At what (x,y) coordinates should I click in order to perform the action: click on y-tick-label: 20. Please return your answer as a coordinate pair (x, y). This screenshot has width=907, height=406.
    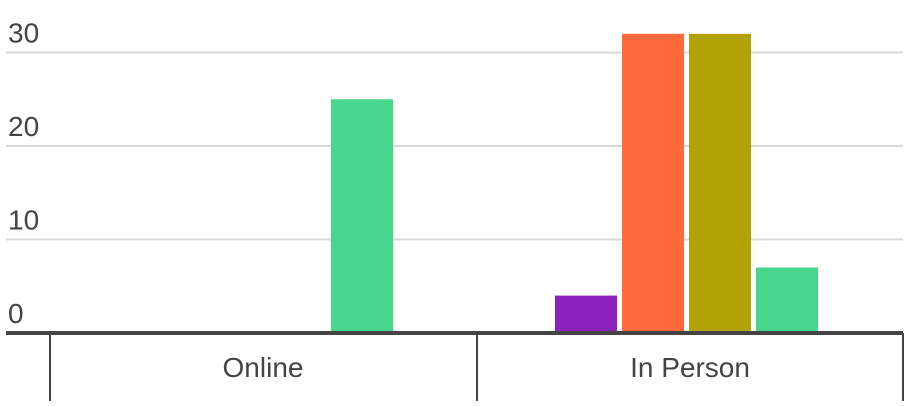
    Looking at the image, I should click on (23, 126).